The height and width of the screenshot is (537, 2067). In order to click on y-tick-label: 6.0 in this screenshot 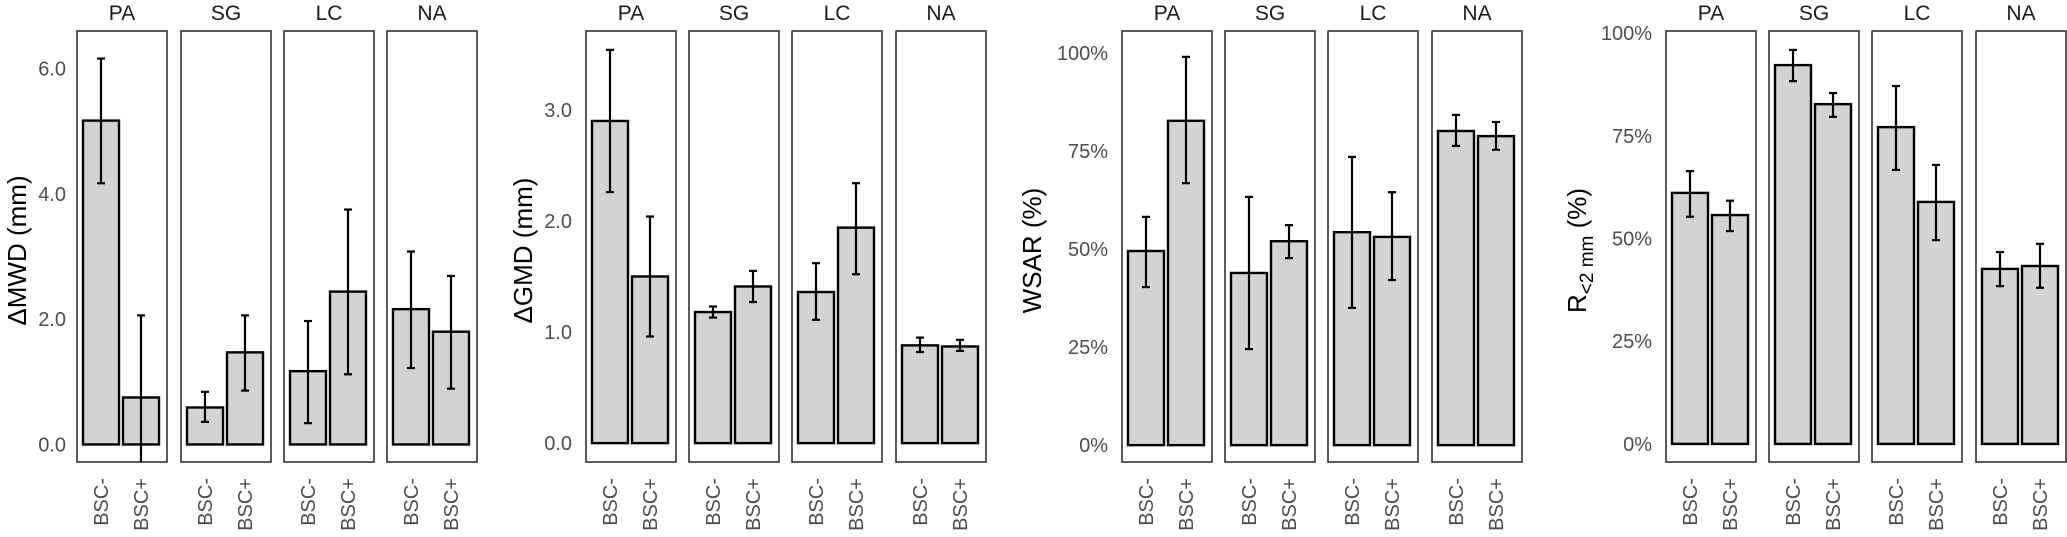, I will do `click(52, 70)`.